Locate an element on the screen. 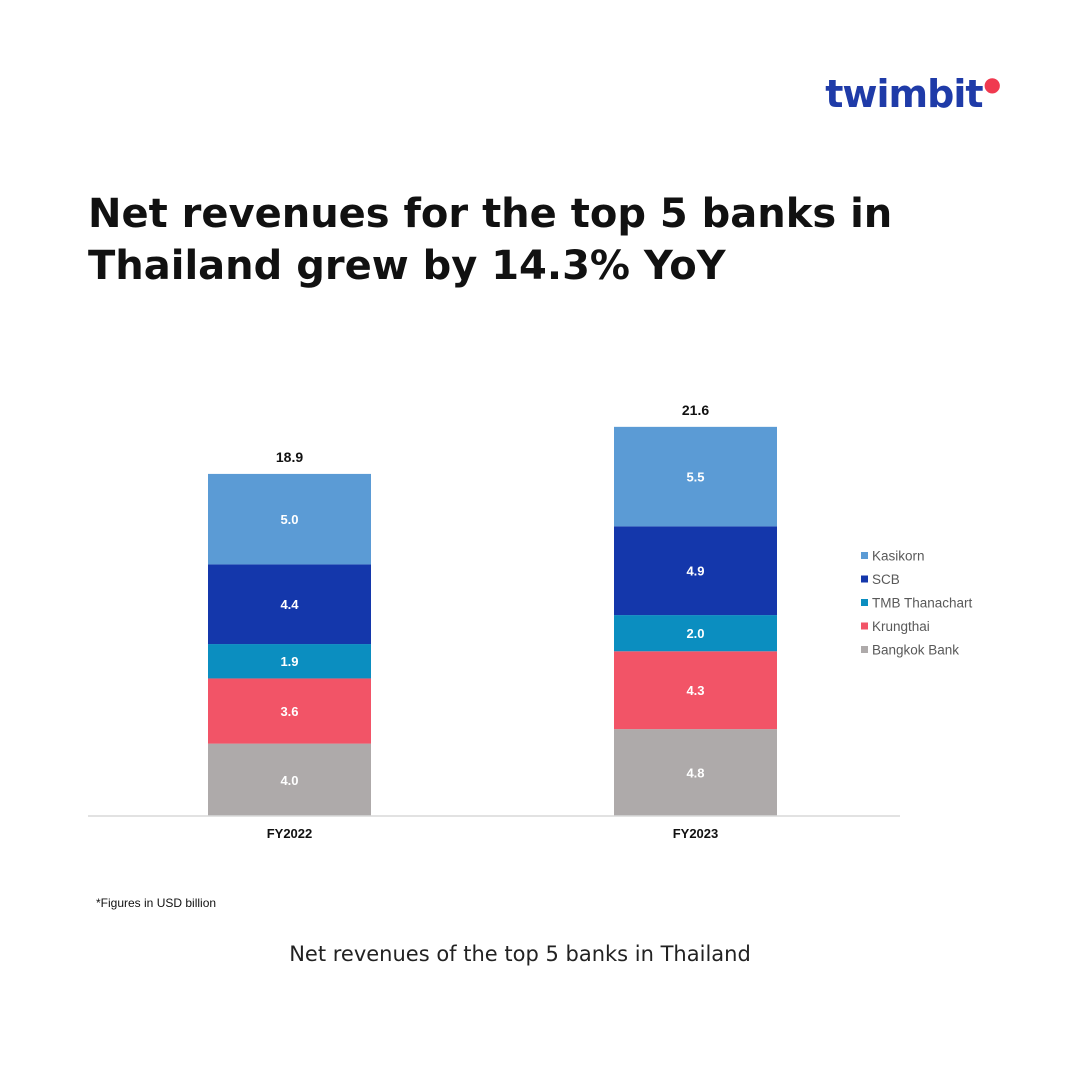  brand-logo-text: twimbit is located at coordinates (904, 94).